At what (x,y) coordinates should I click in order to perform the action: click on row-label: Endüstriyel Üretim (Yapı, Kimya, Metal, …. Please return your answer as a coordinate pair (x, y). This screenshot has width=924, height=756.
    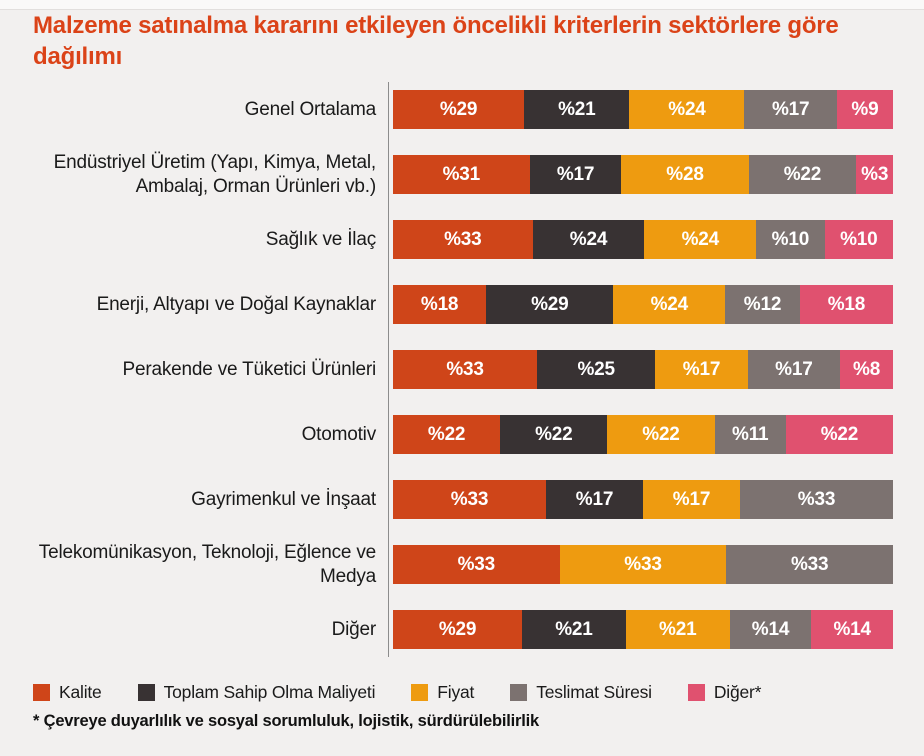
    Looking at the image, I should click on (215, 174).